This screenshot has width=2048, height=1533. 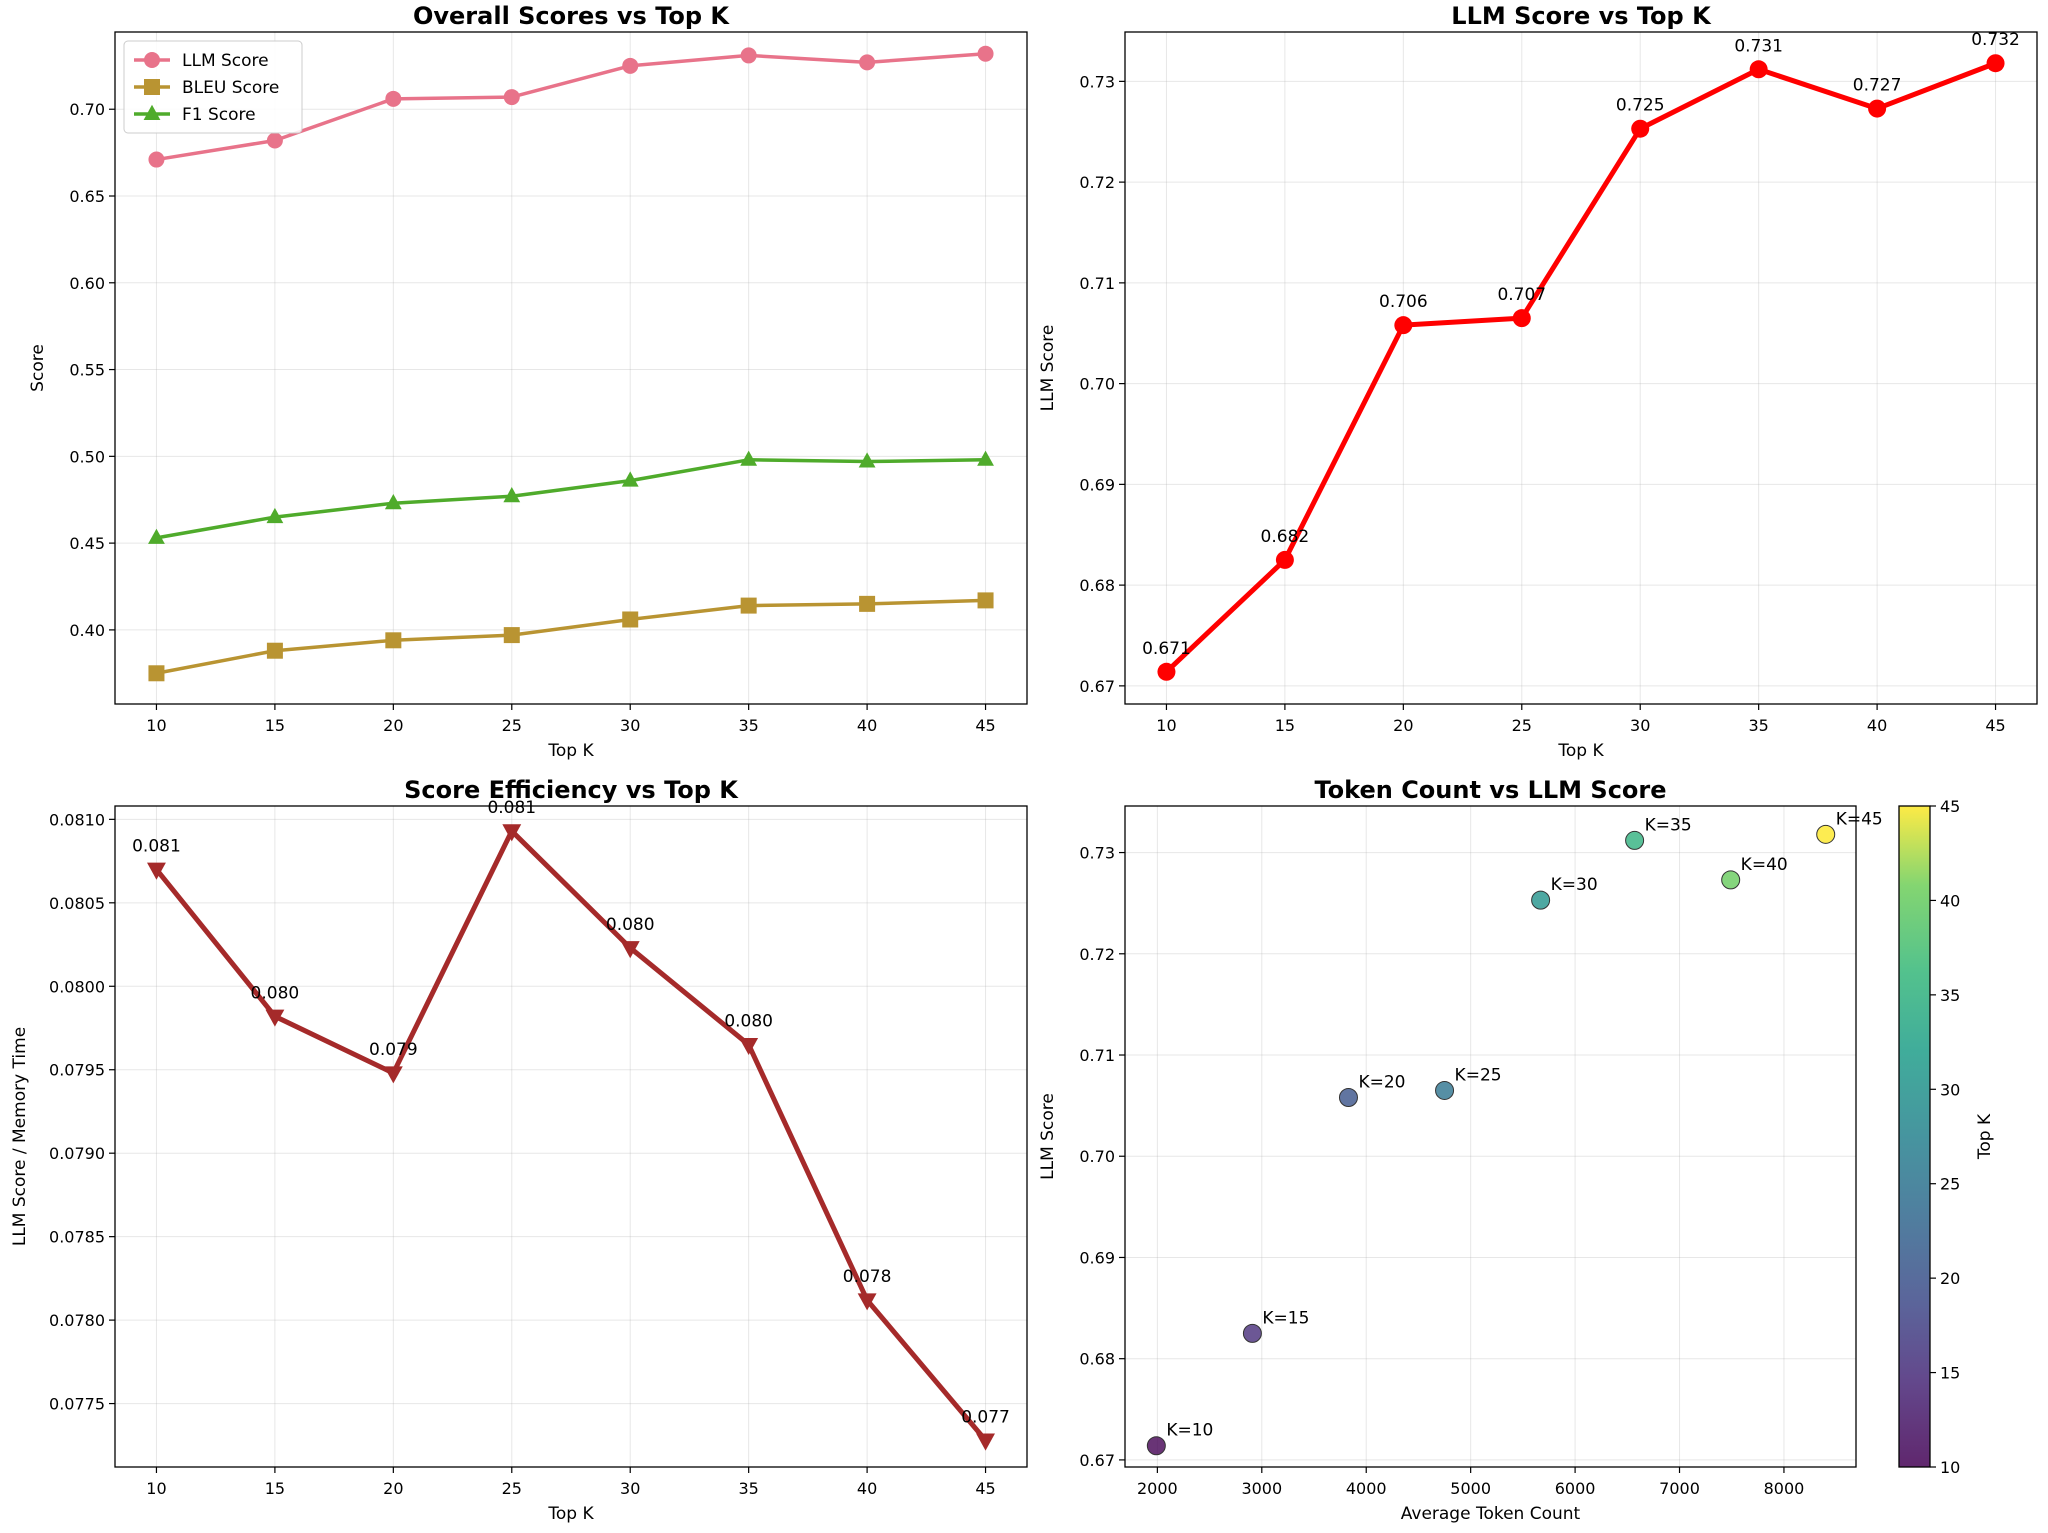 What do you see at coordinates (1157, 1488) in the screenshot?
I see `x-tick-label: 2000` at bounding box center [1157, 1488].